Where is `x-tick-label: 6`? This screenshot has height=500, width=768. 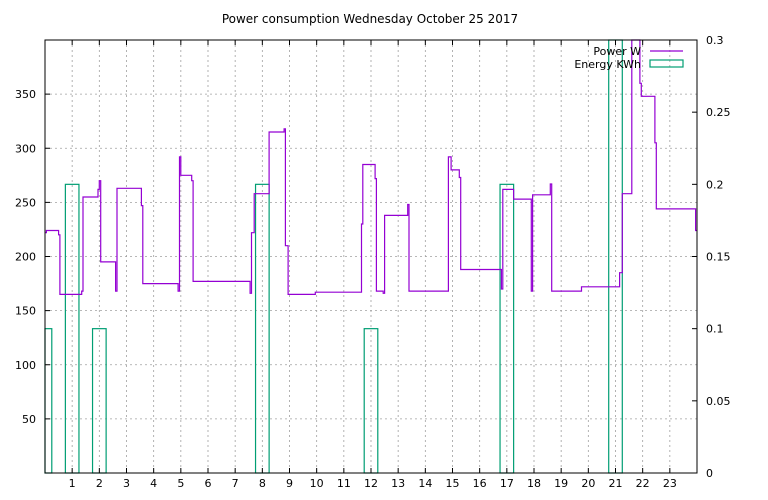 x-tick-label: 6 is located at coordinates (208, 483).